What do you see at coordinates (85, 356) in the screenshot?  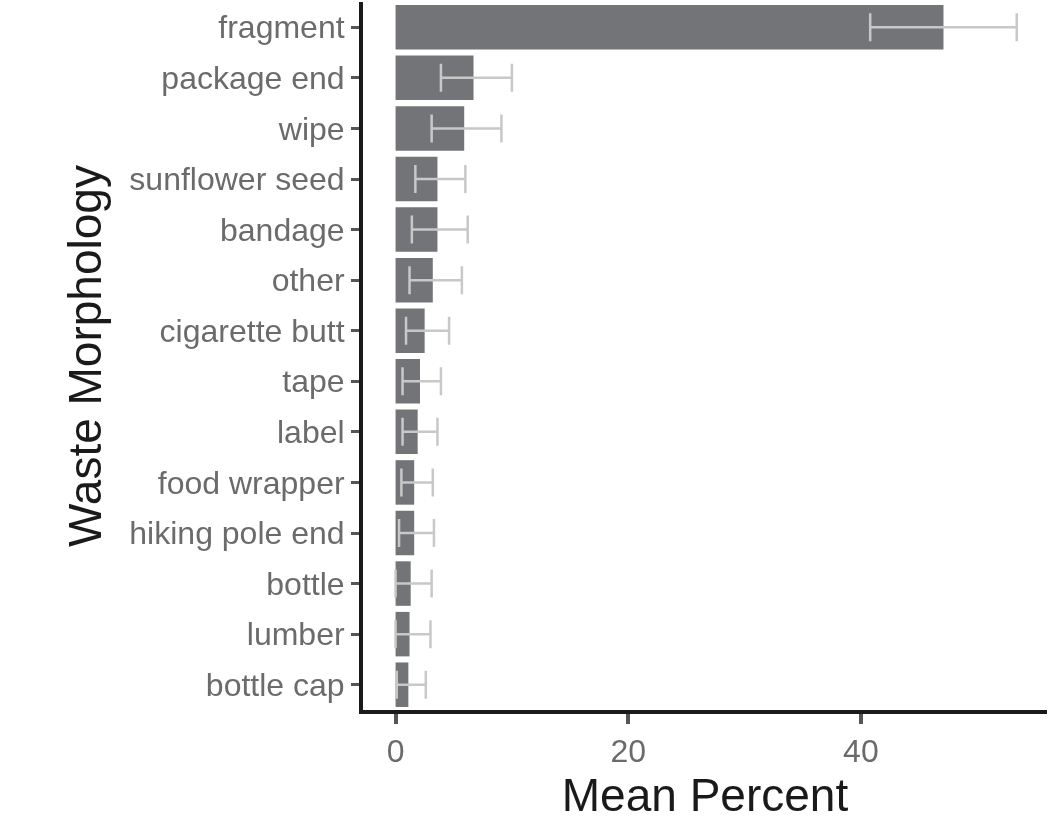 I see `y-axis-title: Waste Morphology` at bounding box center [85, 356].